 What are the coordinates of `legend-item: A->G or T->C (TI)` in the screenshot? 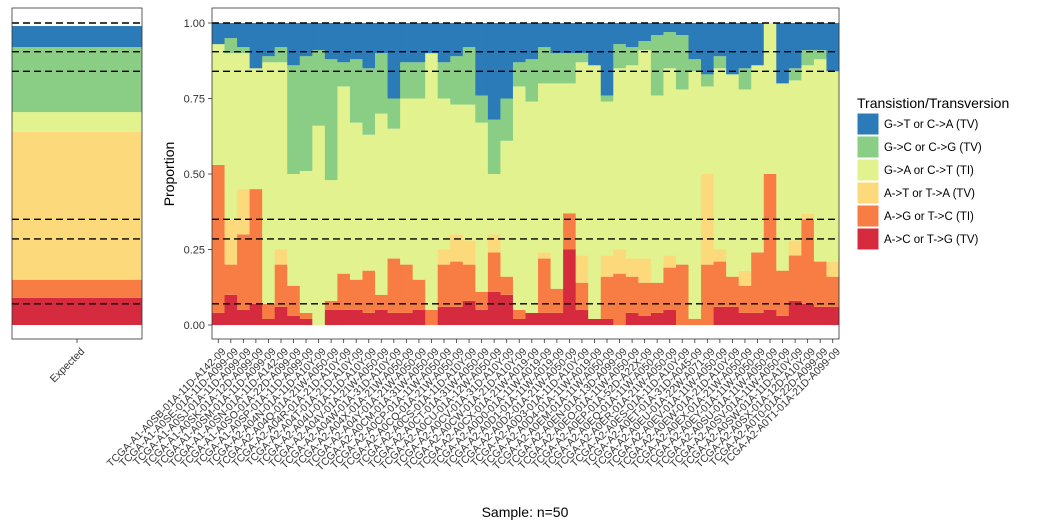 It's located at (915, 216).